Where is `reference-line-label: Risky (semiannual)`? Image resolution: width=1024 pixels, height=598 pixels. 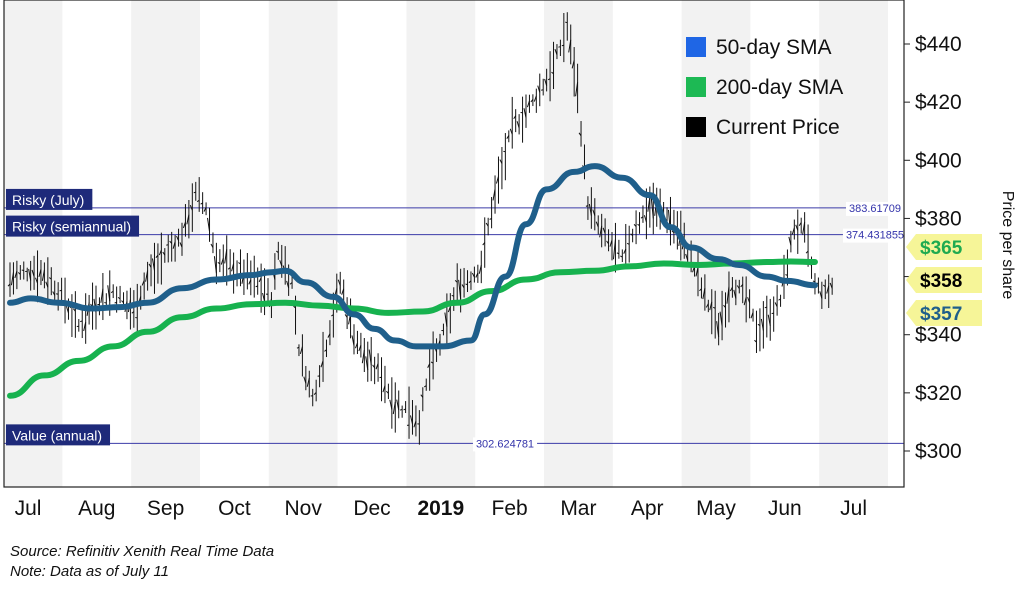
reference-line-label: Risky (semiannual) is located at coordinates (71, 227).